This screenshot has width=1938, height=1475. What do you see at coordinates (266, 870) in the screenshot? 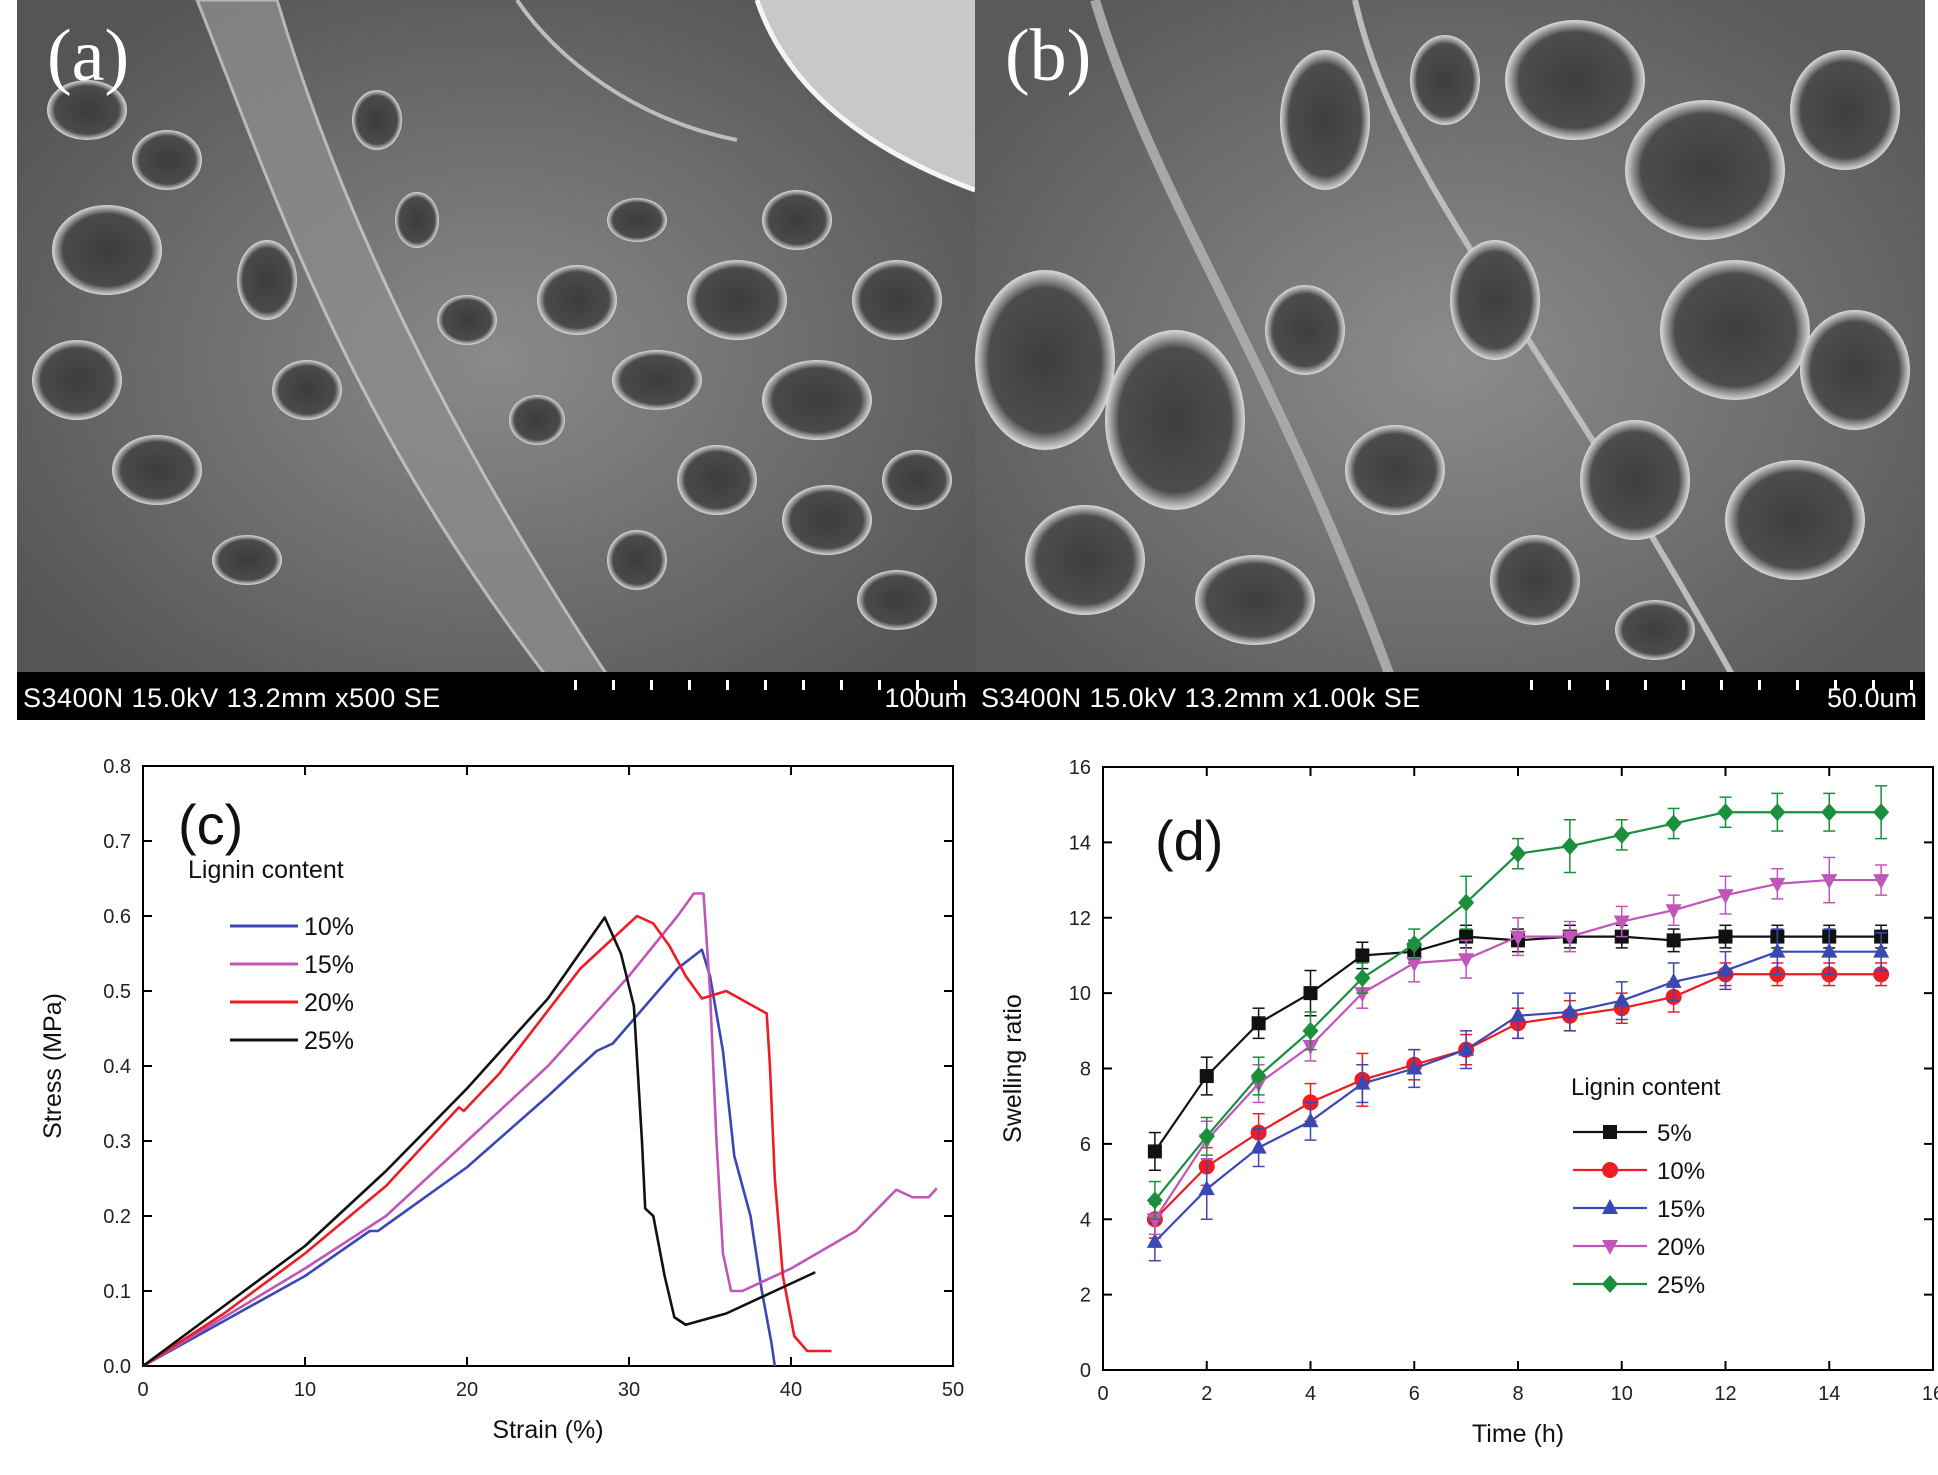
I see `legend-title-c: Lignin content` at bounding box center [266, 870].